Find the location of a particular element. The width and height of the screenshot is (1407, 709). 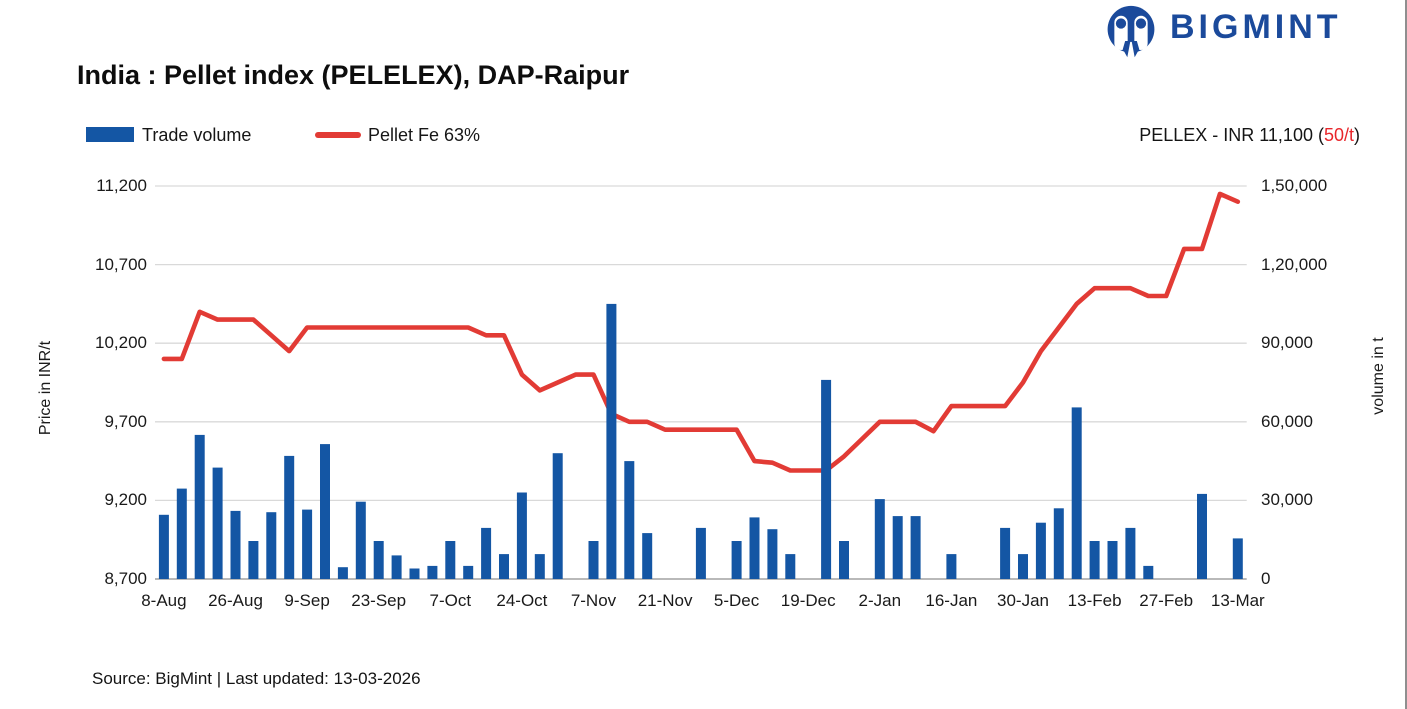

right-axis-title: volume in t is located at coordinates (1378, 376).